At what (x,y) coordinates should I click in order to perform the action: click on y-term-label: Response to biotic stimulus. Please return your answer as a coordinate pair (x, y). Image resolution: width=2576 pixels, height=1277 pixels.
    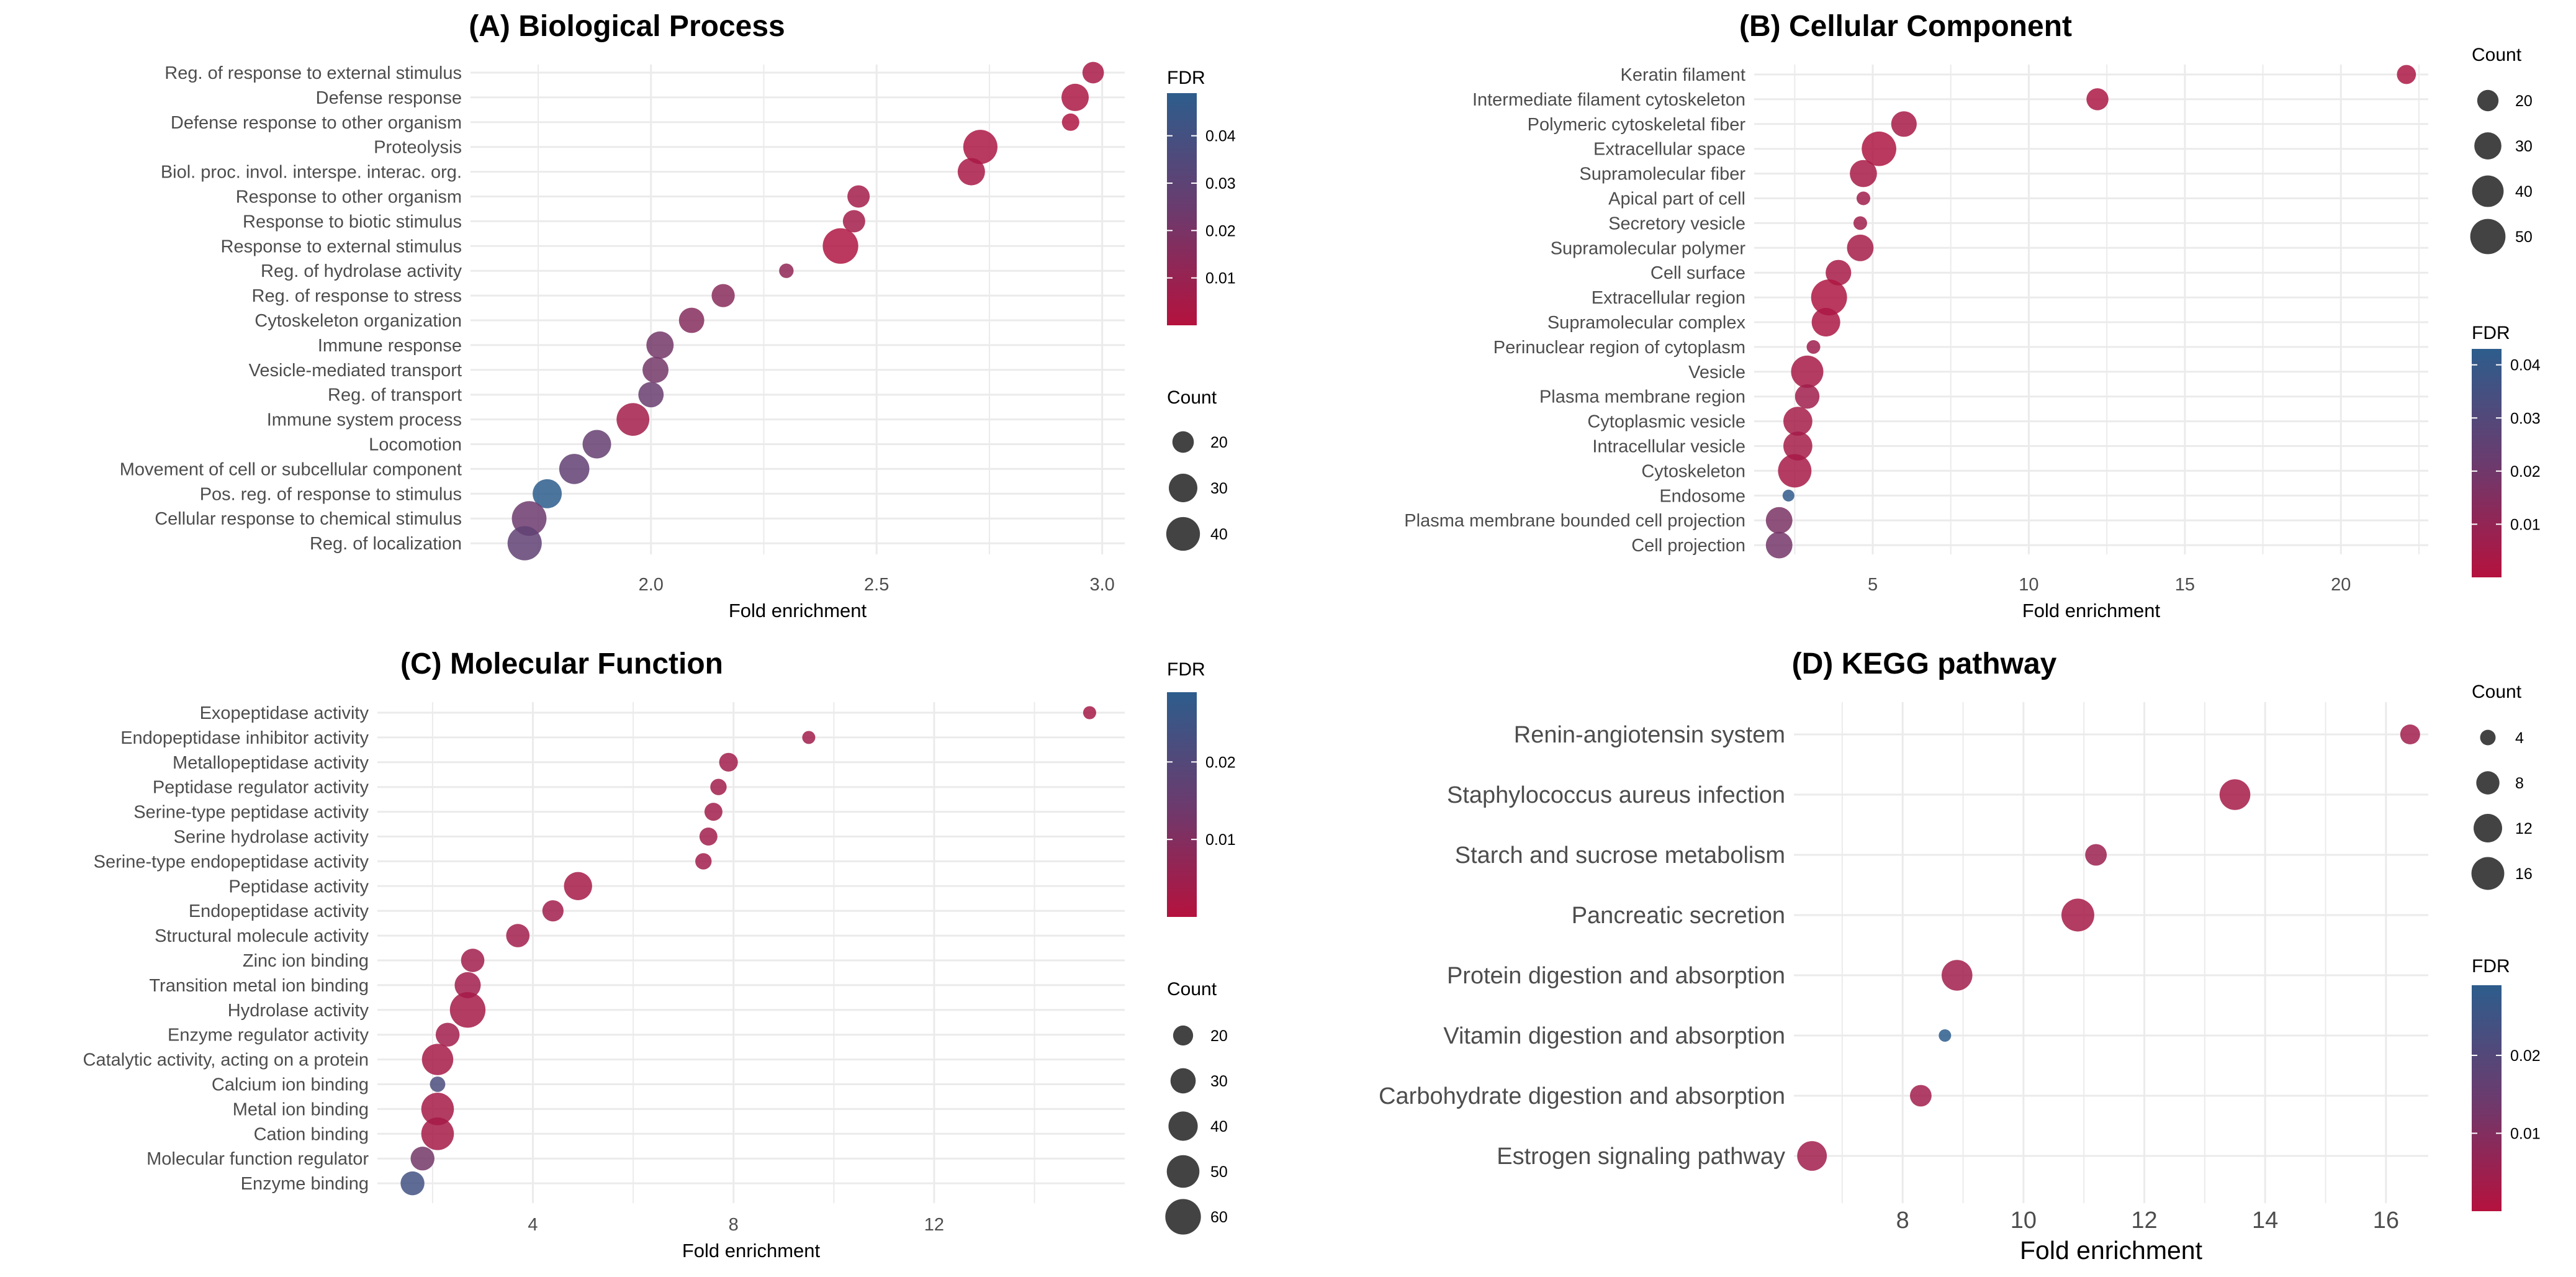
    Looking at the image, I should click on (352, 222).